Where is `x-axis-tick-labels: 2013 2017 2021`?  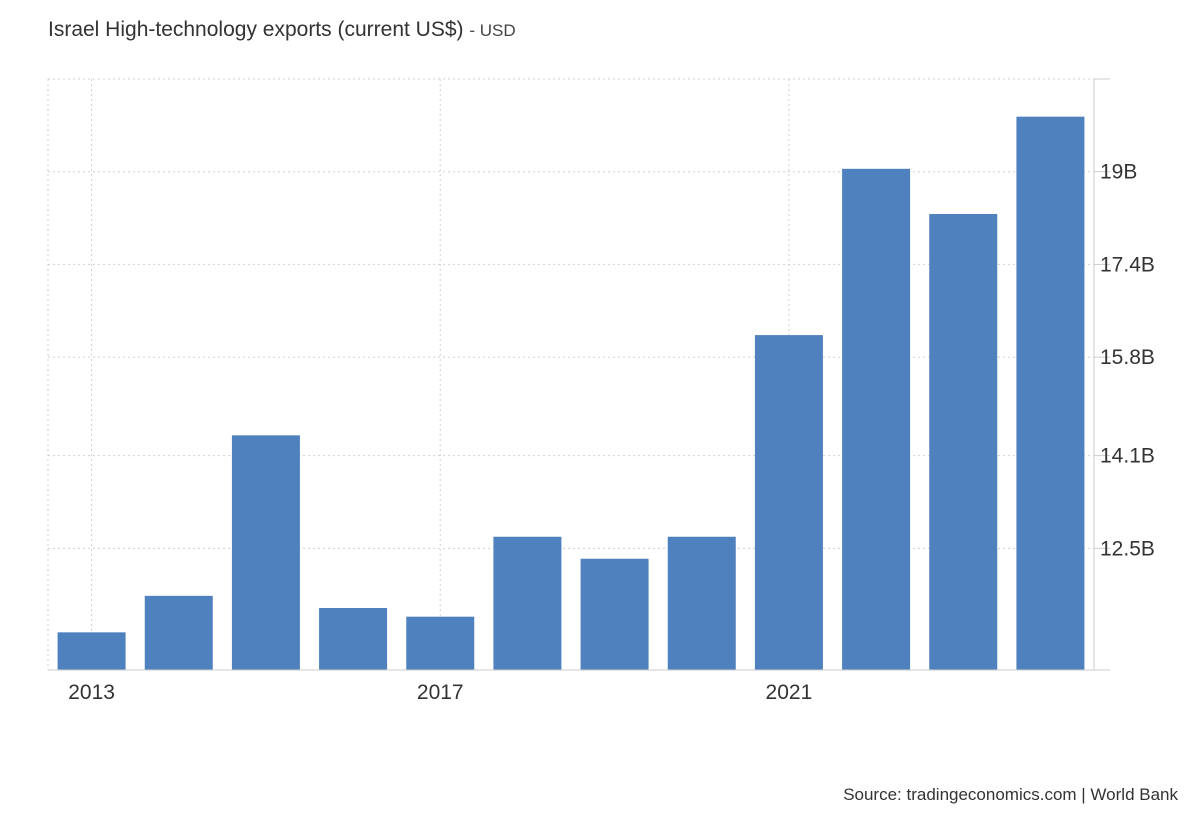
x-axis-tick-labels: 2013 2017 2021 is located at coordinates (440, 692).